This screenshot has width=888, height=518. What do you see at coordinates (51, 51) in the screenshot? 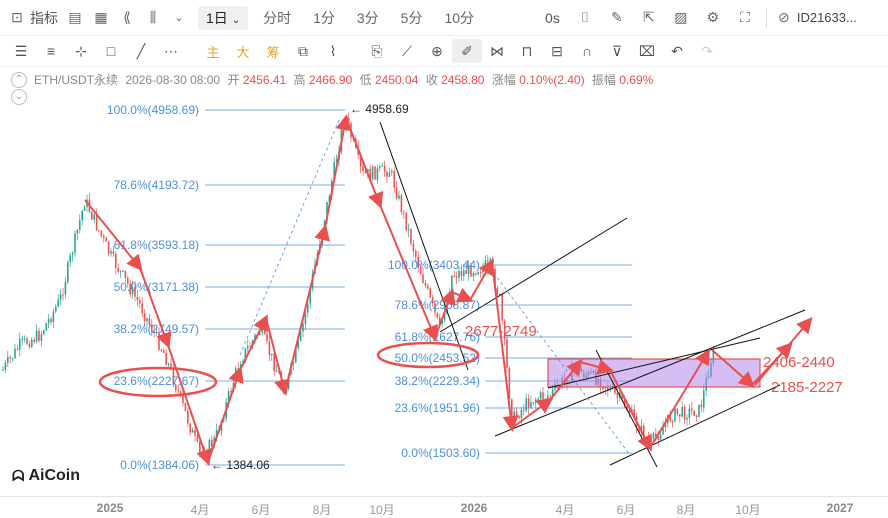
I see `menu-icon: ≡` at bounding box center [51, 51].